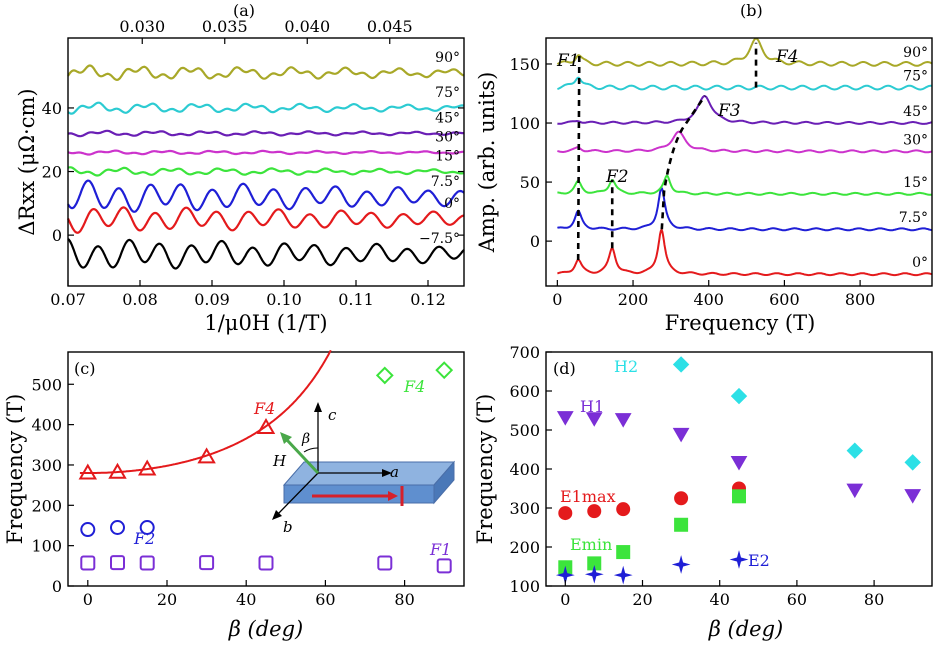 This screenshot has height=646, width=934. Describe the element at coordinates (568, 61) in the screenshot. I see `peak-label-f1: F1` at that location.